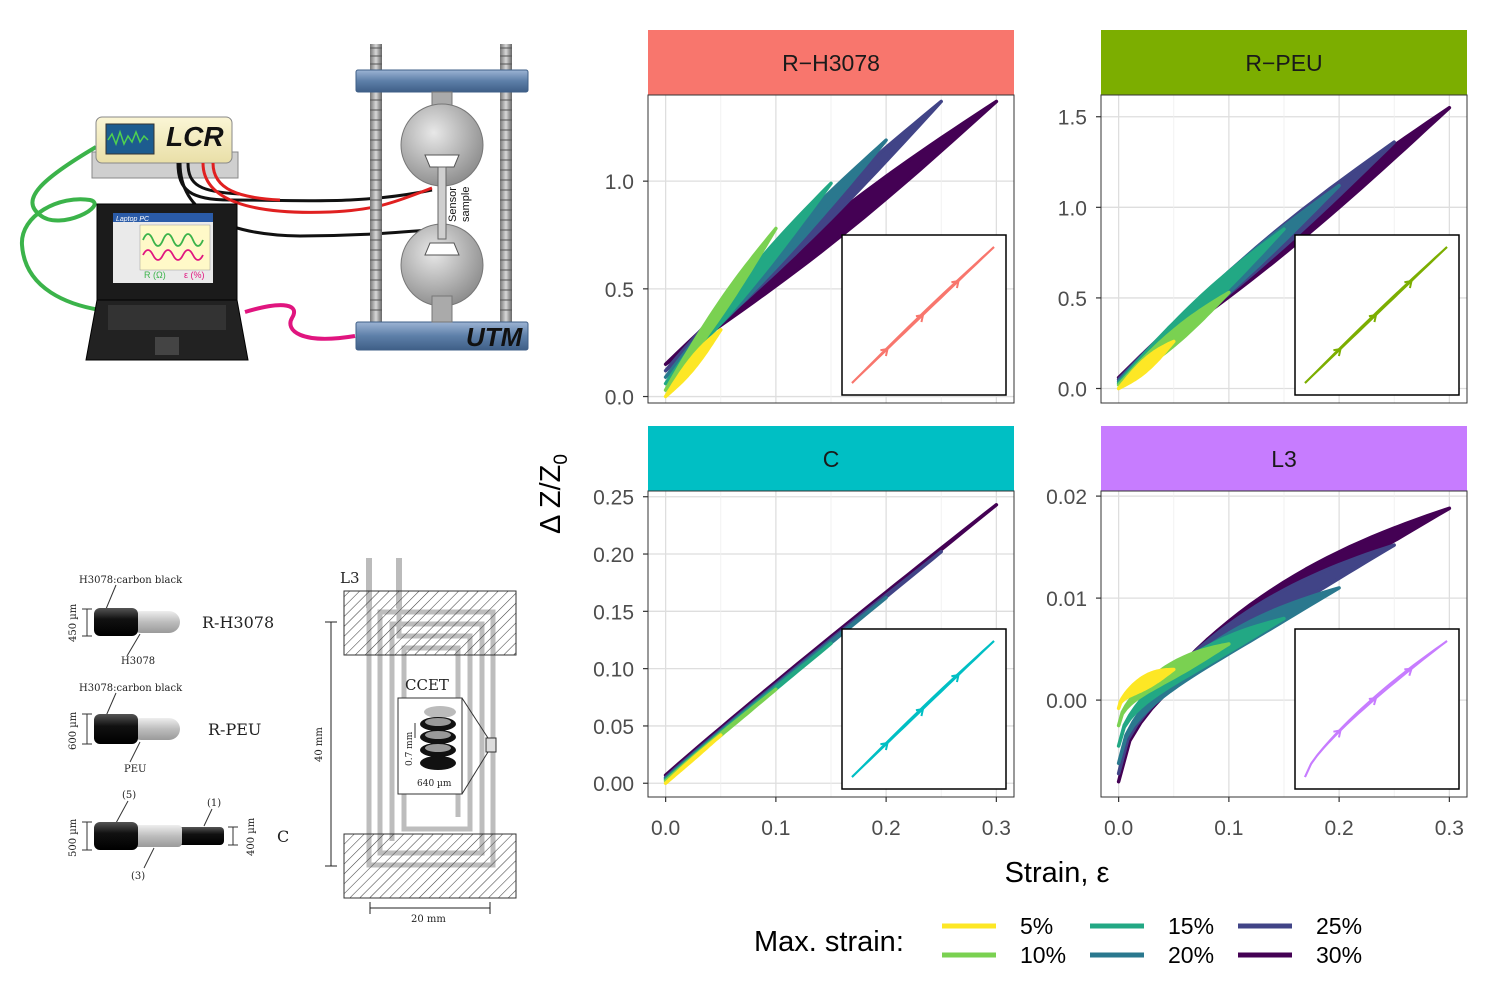 The height and width of the screenshot is (1000, 1500). I want to click on inset-box, so click(1377, 709).